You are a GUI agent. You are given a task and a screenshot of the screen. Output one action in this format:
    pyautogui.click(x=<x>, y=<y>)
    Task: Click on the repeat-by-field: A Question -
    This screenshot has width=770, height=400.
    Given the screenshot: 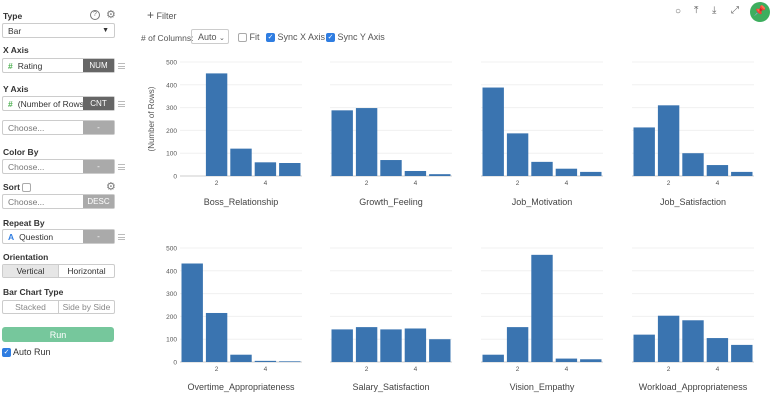 What is the action you would take?
    pyautogui.click(x=58, y=236)
    